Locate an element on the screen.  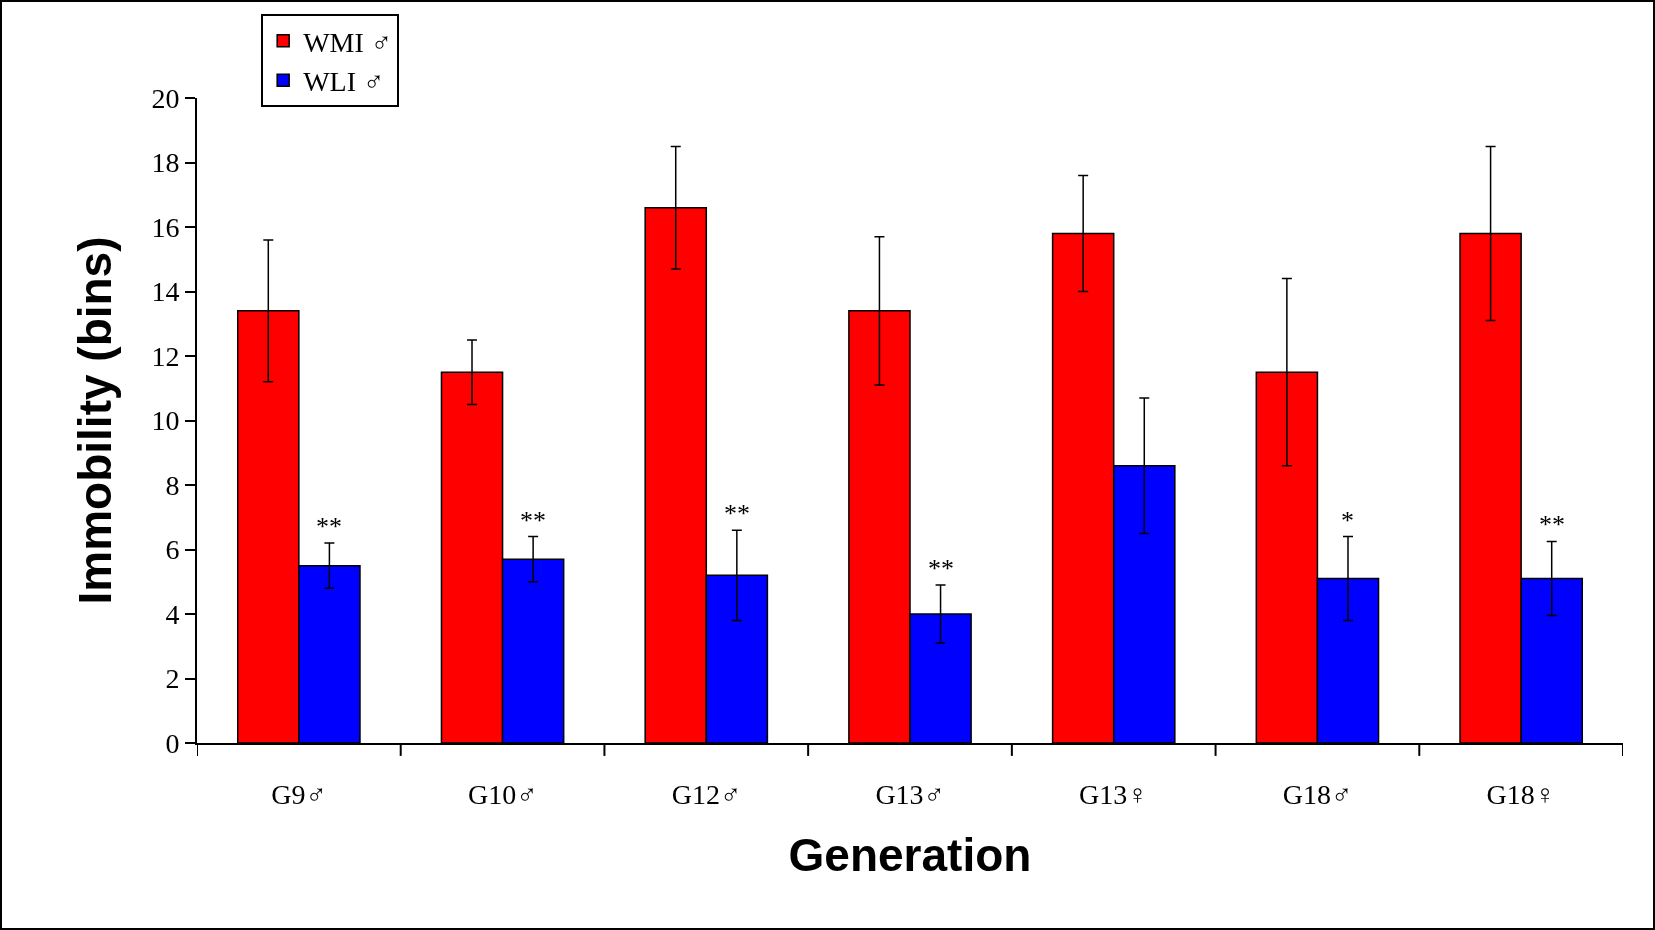
y-tick-label: 20 is located at coordinates (165, 98).